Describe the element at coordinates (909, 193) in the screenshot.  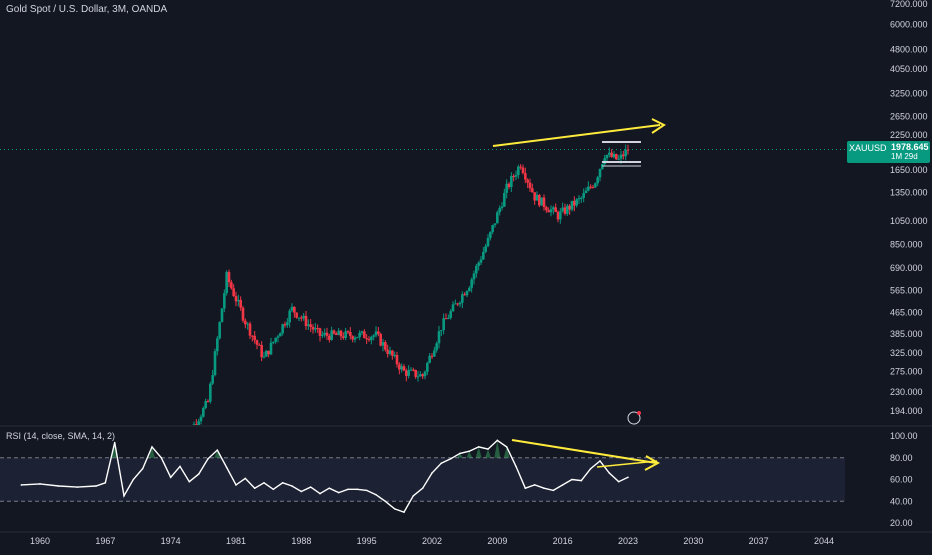
I see `price-tick-label: 1350.000` at that location.